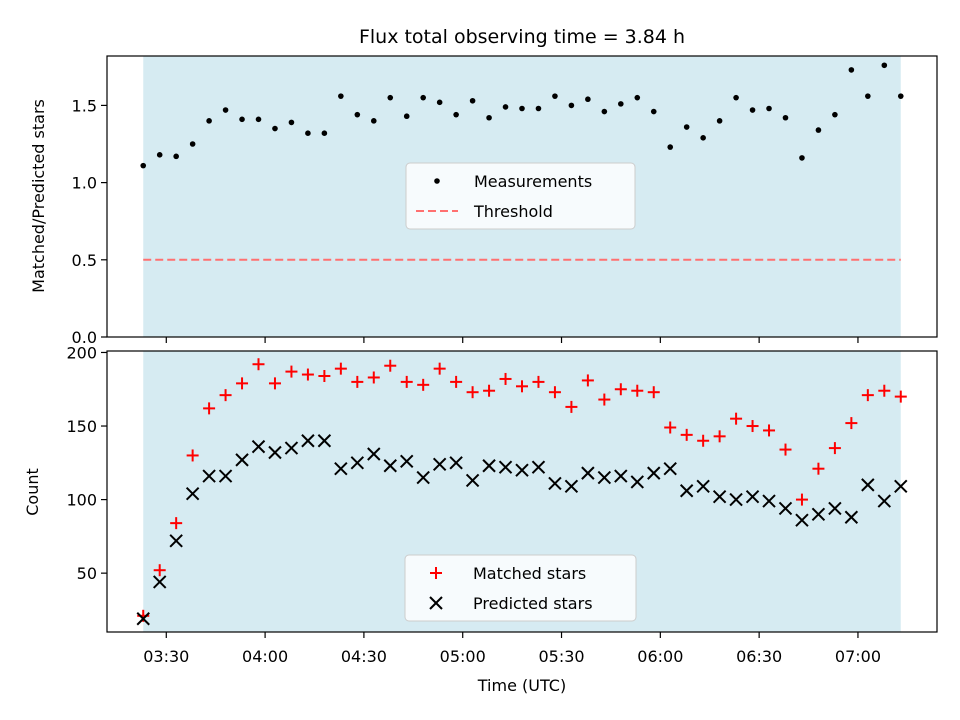  What do you see at coordinates (522, 37) in the screenshot?
I see `chart-title: Flux total observing time = 3.84 h` at bounding box center [522, 37].